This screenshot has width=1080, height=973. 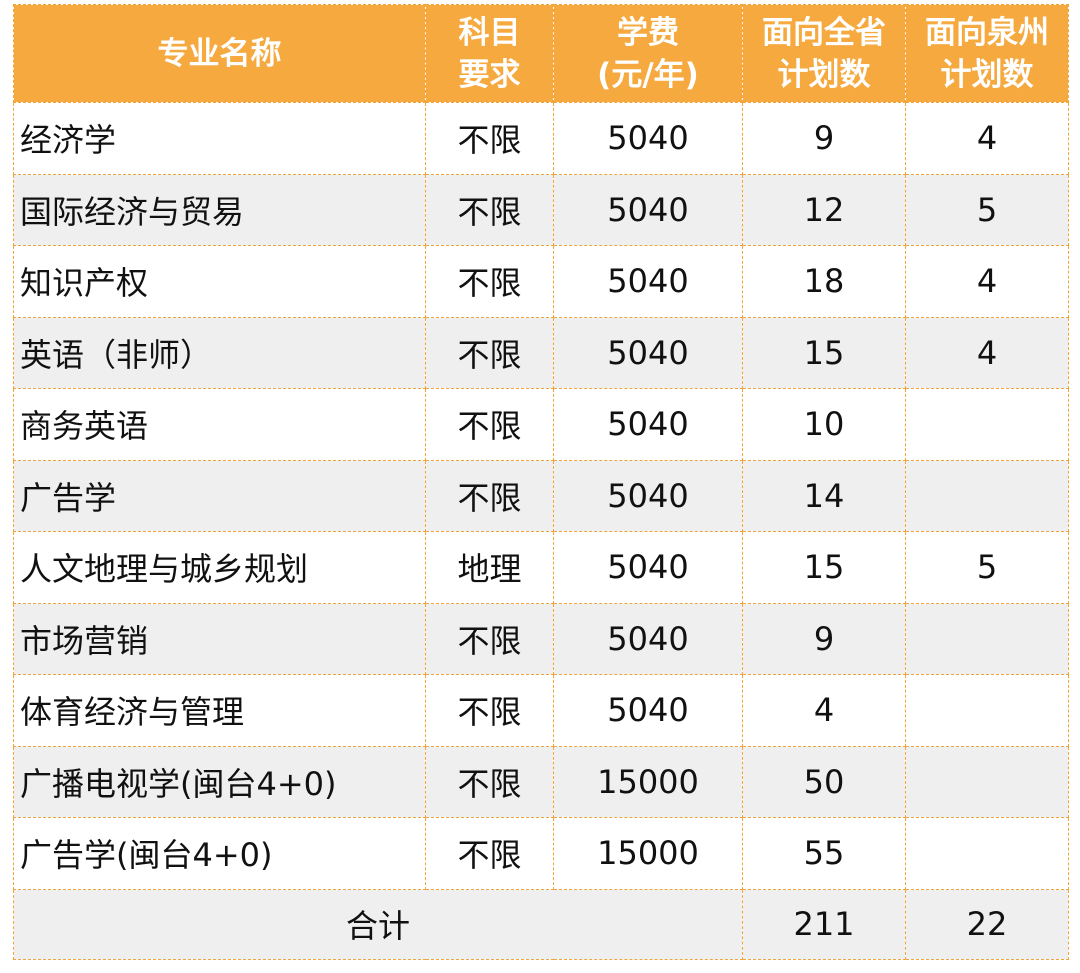 What do you see at coordinates (824, 53) in the screenshot?
I see `header-plan-province: 面向全省 计划数` at bounding box center [824, 53].